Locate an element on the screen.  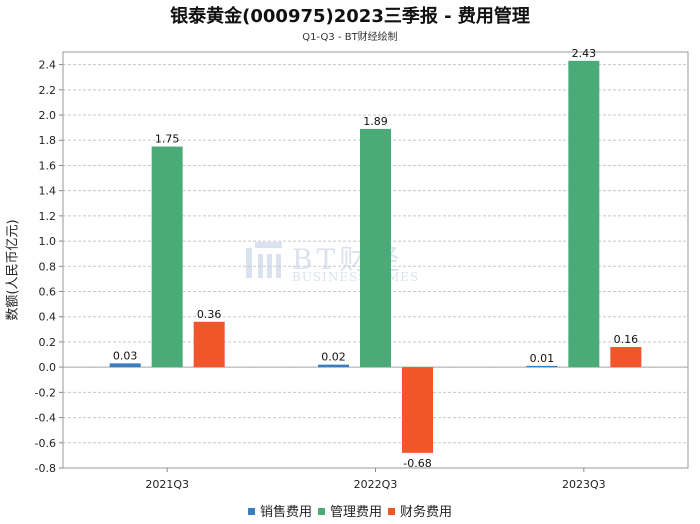
bar-2023Q3-销售费用 is located at coordinates (542, 366).